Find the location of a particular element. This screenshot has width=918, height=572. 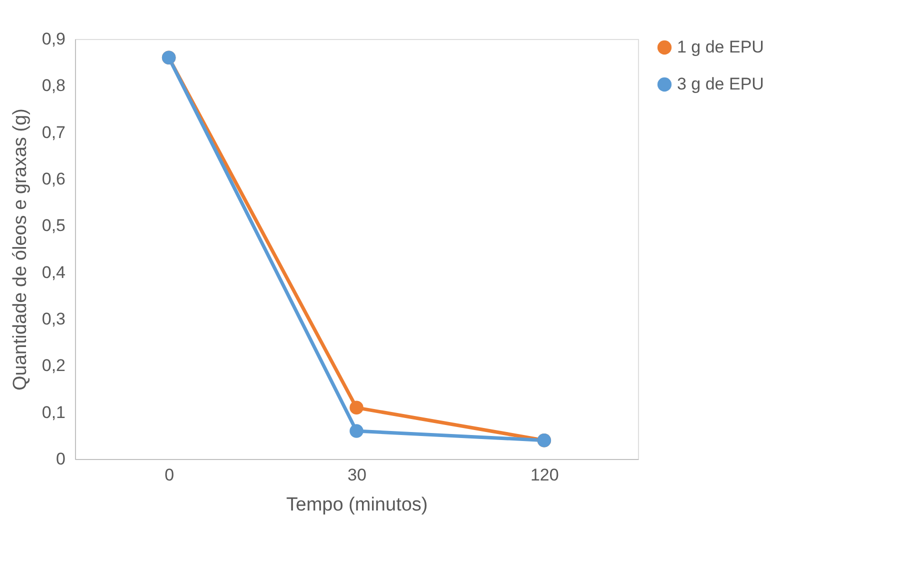

y-tick-label: 0,4 is located at coordinates (54, 272).